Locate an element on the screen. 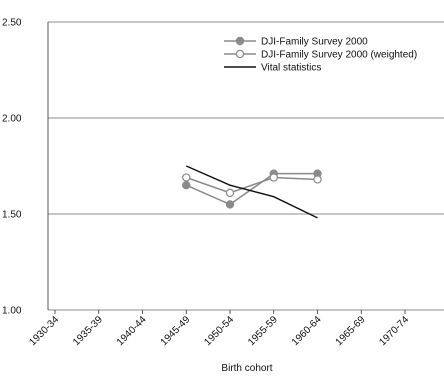 The width and height of the screenshot is (444, 376). x-tick-label: 1970-74 is located at coordinates (394, 331).